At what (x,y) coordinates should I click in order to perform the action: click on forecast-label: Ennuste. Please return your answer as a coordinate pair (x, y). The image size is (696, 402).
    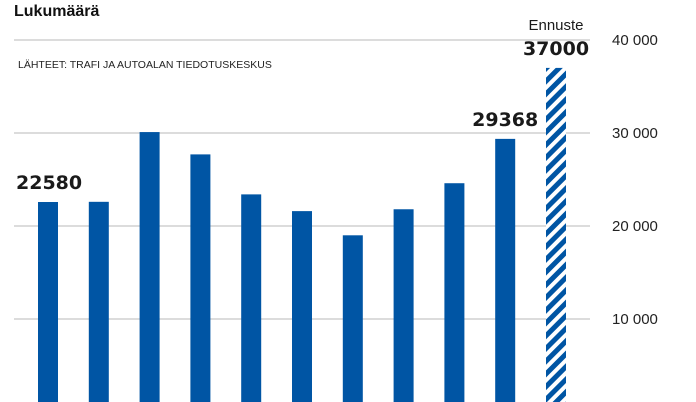
    Looking at the image, I should click on (555, 25).